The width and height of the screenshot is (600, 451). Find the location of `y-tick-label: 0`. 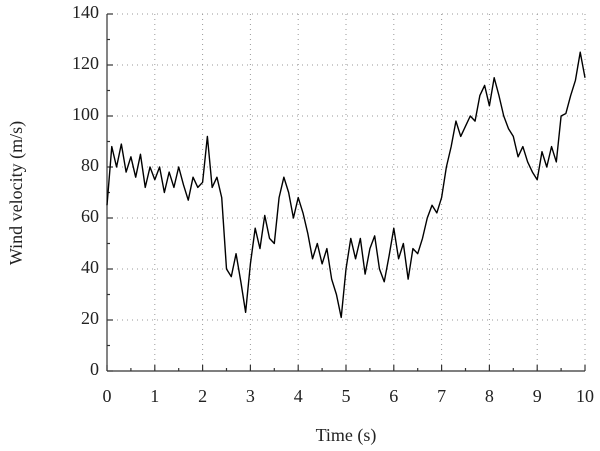

y-tick-label: 0 is located at coordinates (94, 369).